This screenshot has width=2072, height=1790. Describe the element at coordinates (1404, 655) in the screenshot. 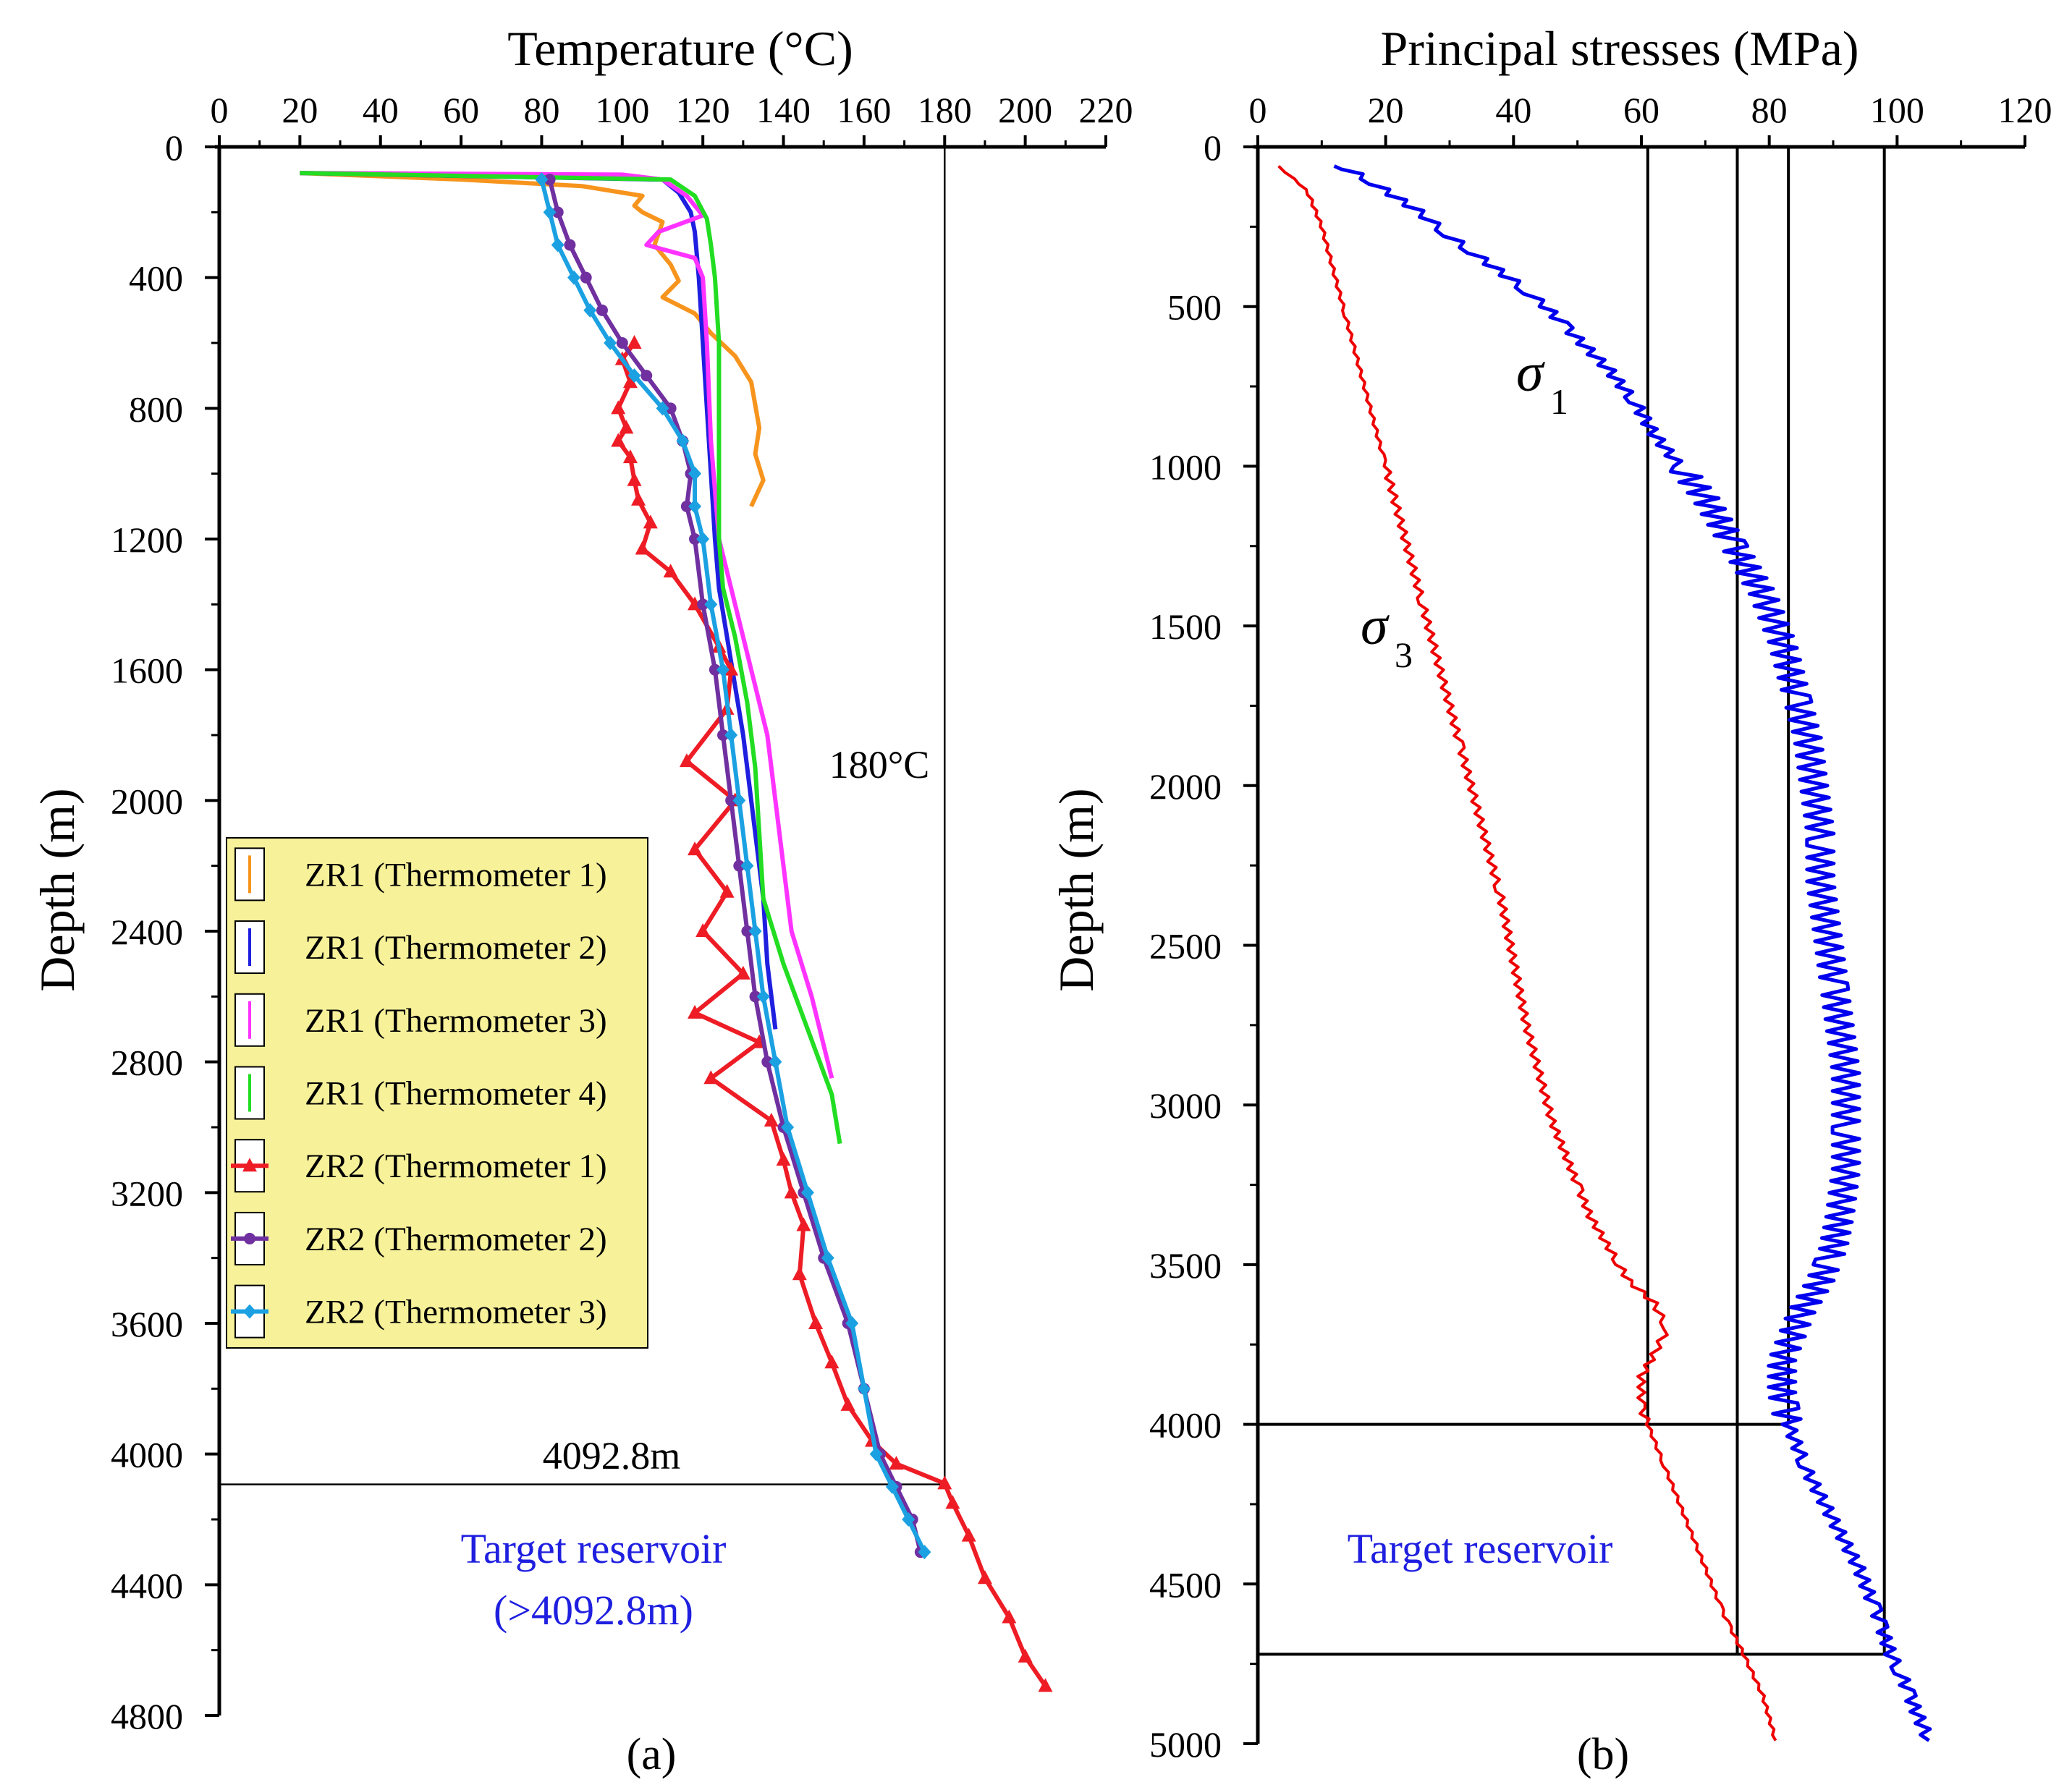

I see `sigma3-subscript: 3` at that location.